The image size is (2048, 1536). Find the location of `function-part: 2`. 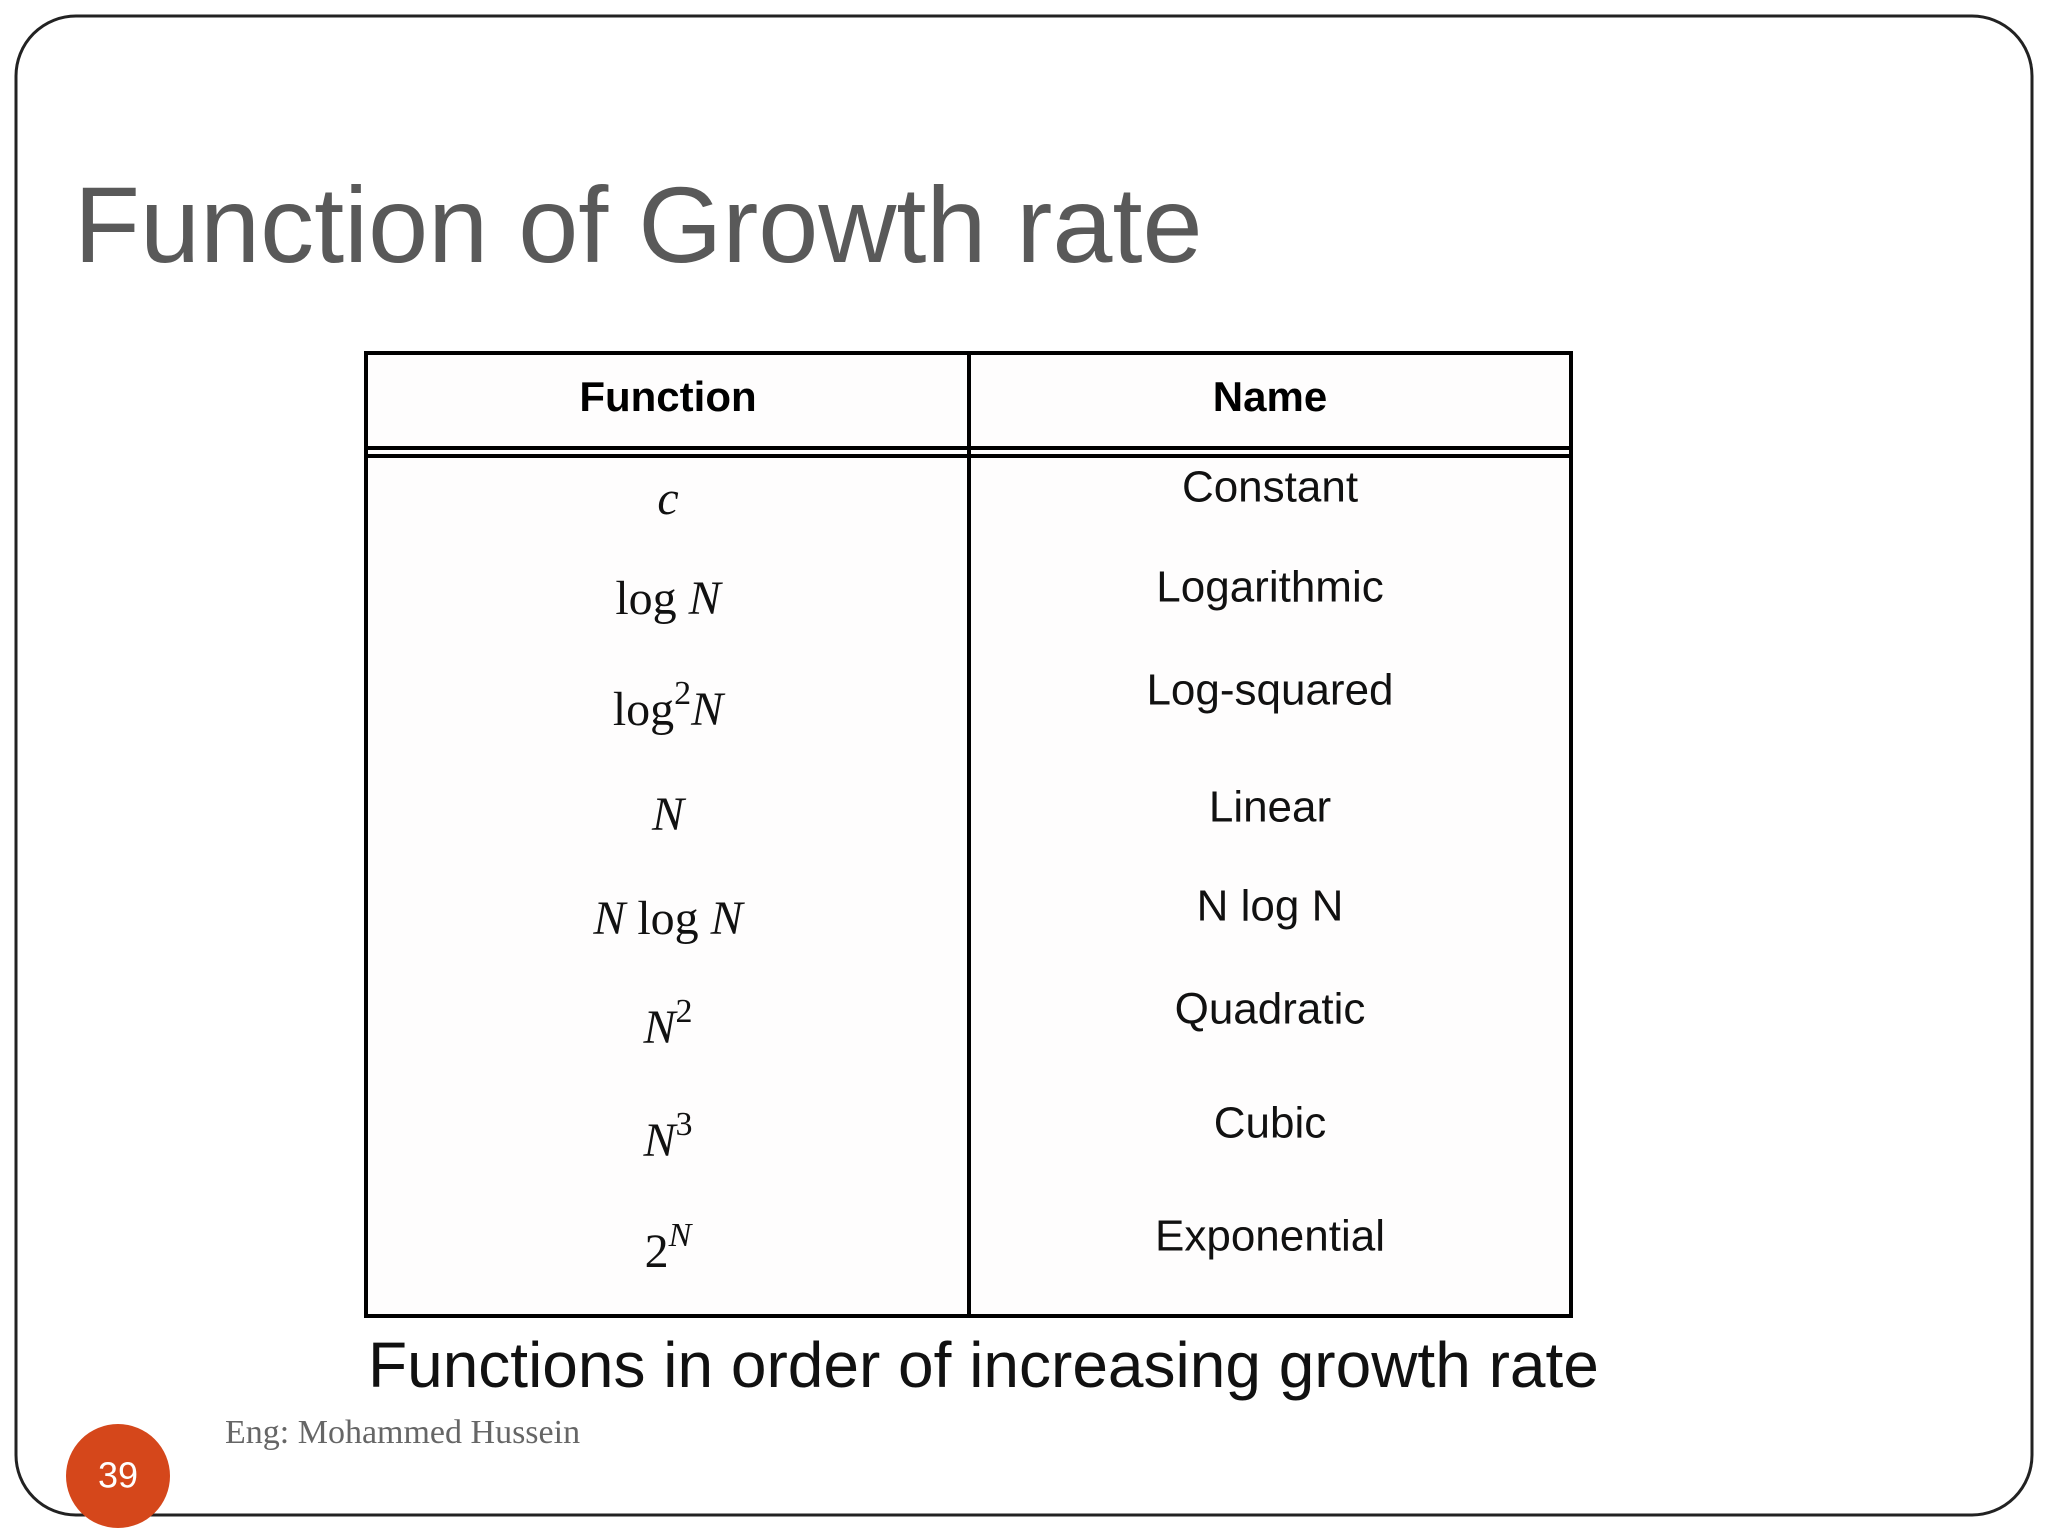

function-part: 2 is located at coordinates (657, 1251).